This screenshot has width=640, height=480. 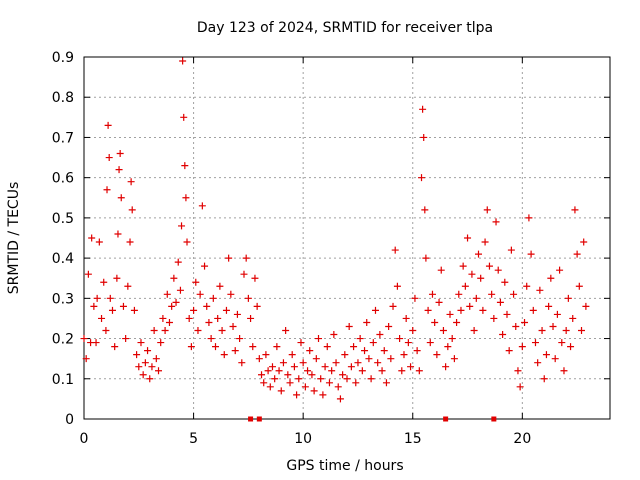 What do you see at coordinates (63, 340) in the screenshot?
I see `y-tick-label: 0.2` at bounding box center [63, 340].